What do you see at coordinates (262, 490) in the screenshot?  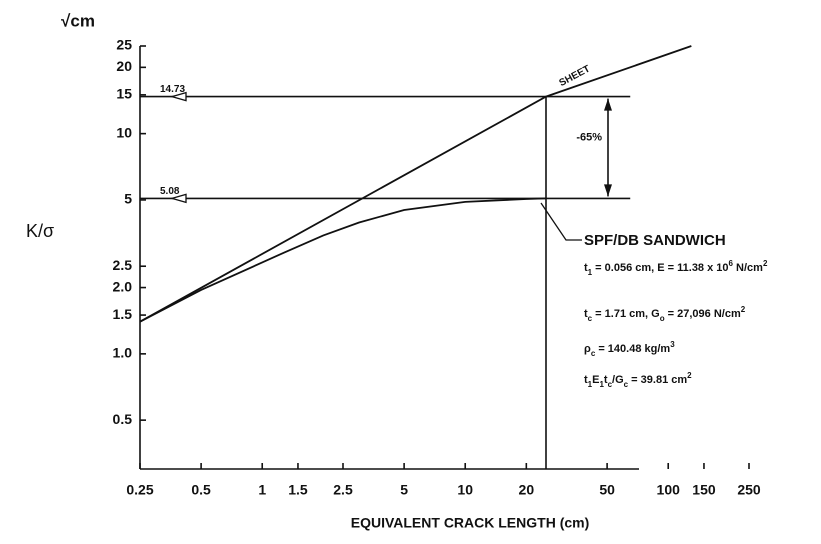 I see `x-tick-label: 1` at bounding box center [262, 490].